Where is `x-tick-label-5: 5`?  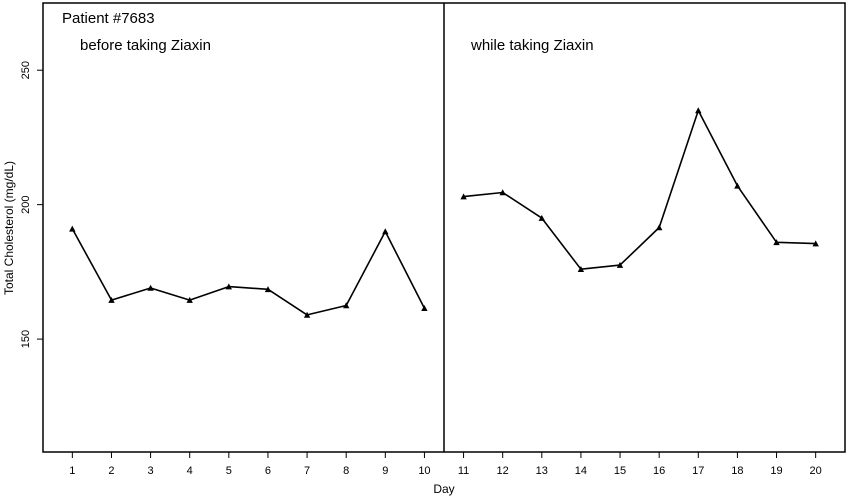 x-tick-label-5: 5 is located at coordinates (229, 471).